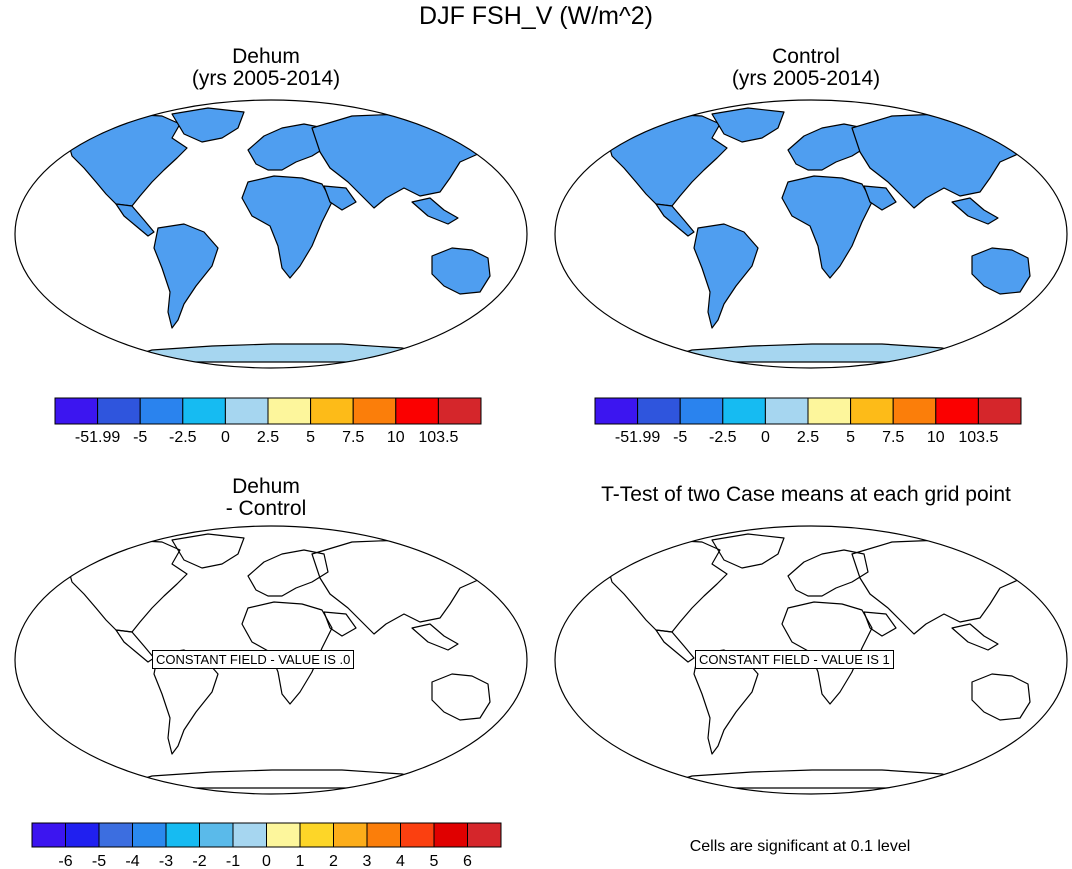  Describe the element at coordinates (794, 659) in the screenshot. I see `constant-field-label-ttest: CONSTANT FIELD - VALUE IS 1` at that location.